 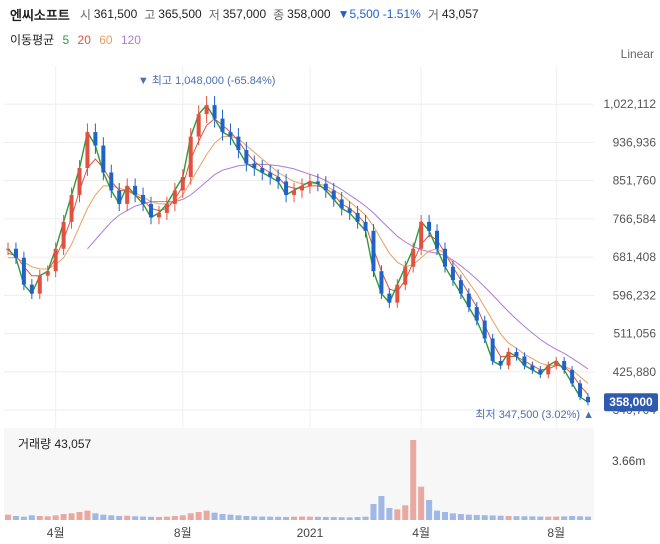 What do you see at coordinates (630, 104) in the screenshot?
I see `price-tick-label: 1,022,112` at bounding box center [630, 104].